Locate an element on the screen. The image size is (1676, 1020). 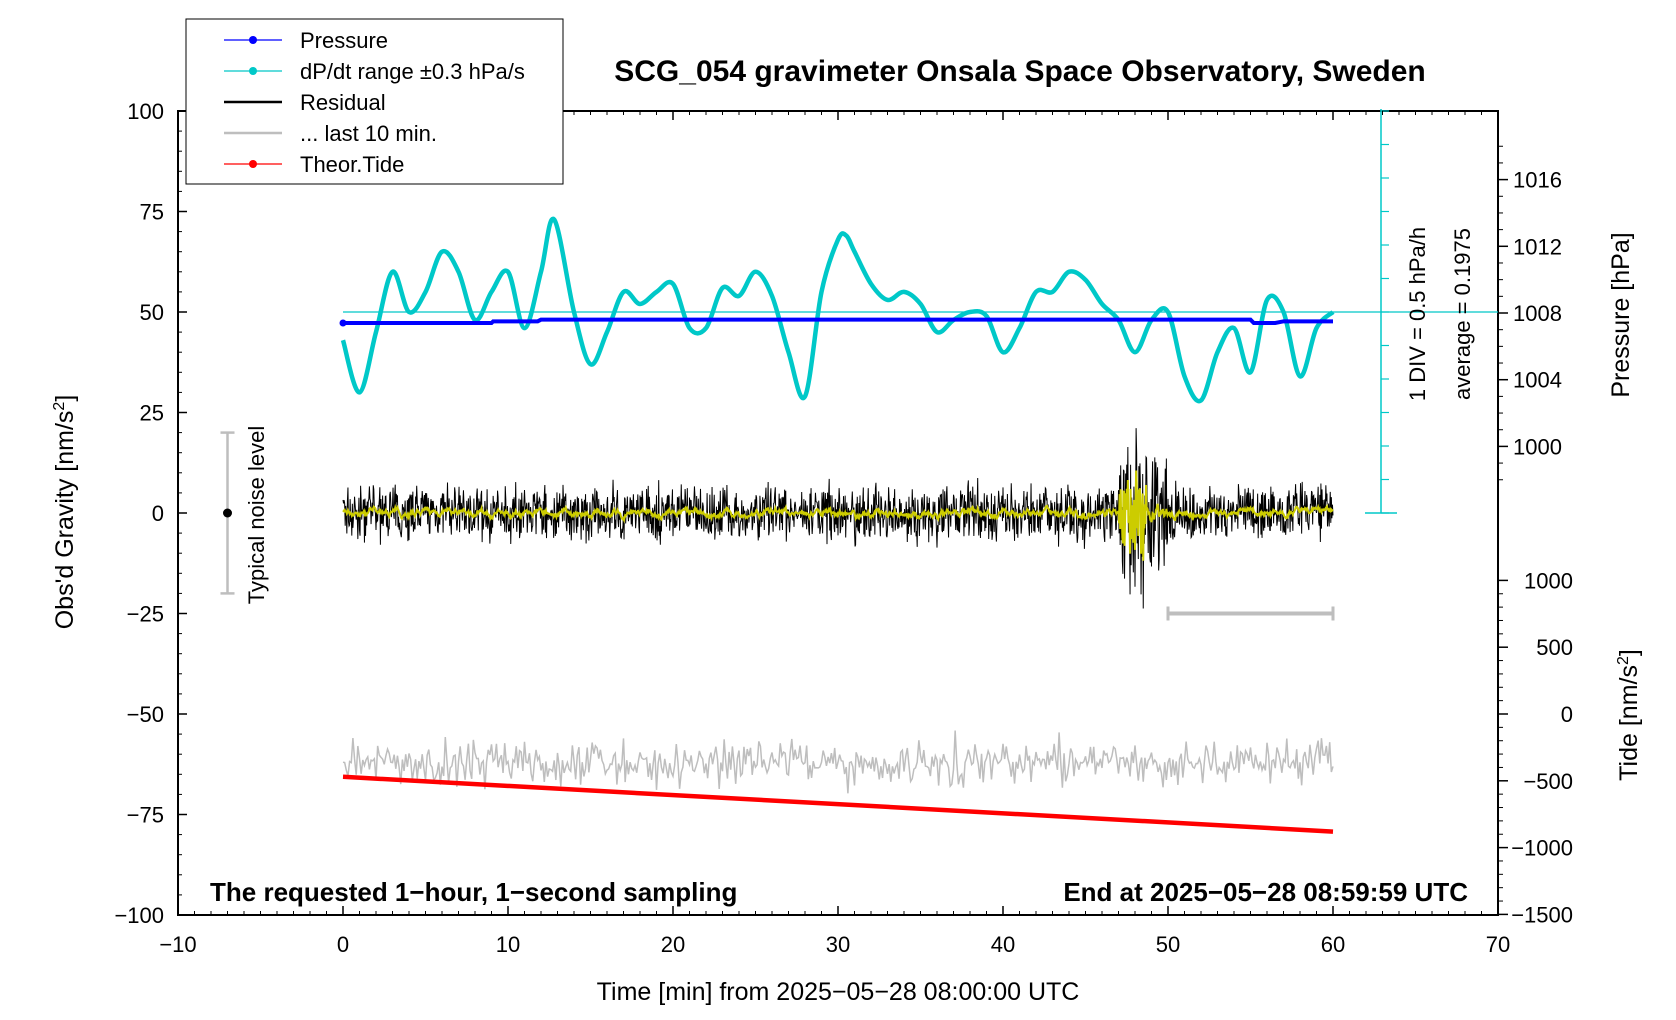
pressure-tick-label: 1016 is located at coordinates (1537, 180).